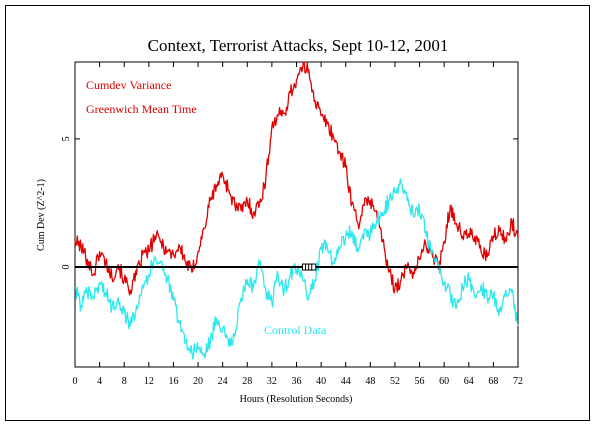  Describe the element at coordinates (444, 381) in the screenshot. I see `x-tick-label-60: 60` at that location.